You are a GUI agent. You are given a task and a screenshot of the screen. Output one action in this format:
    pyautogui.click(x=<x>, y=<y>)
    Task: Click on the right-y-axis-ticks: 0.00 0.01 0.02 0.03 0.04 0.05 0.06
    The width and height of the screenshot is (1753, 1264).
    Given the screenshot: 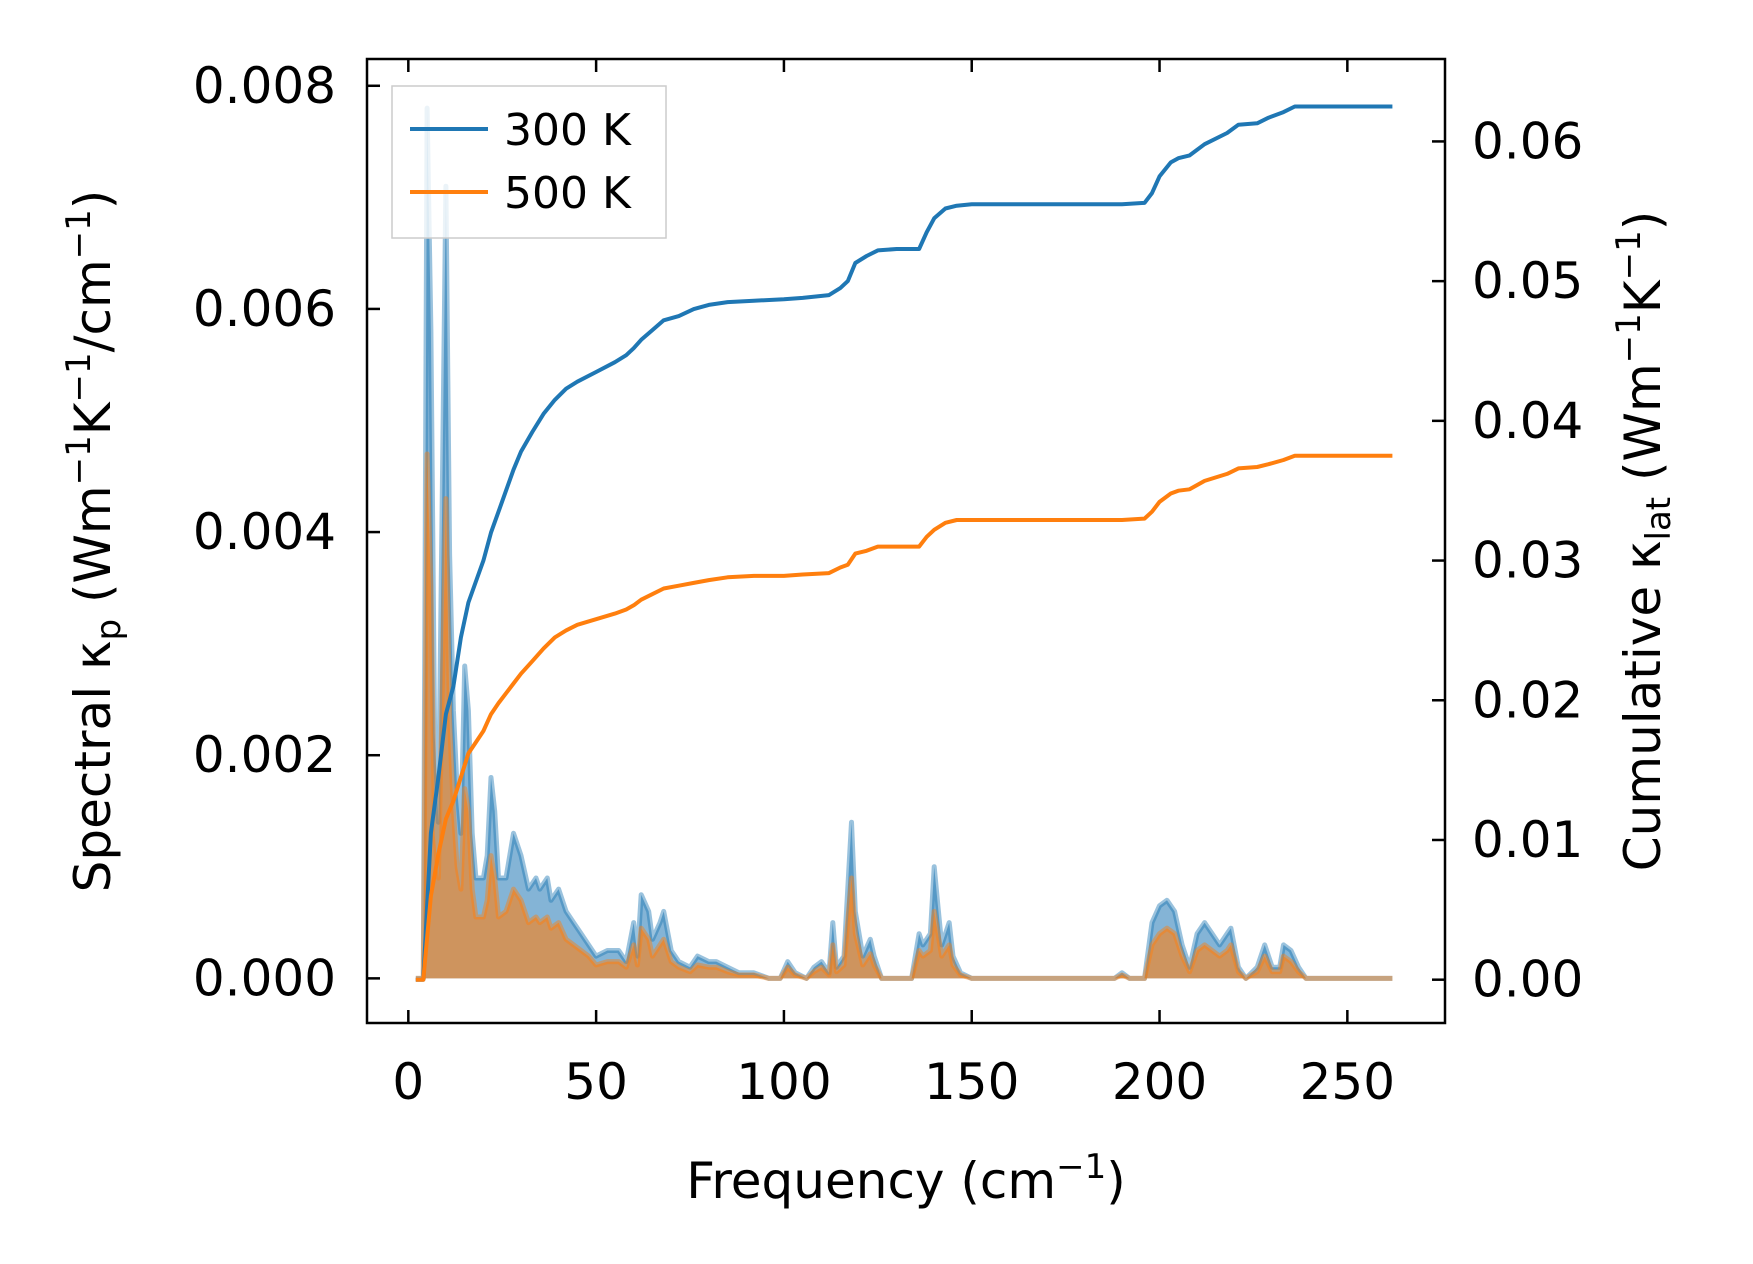 What is the action you would take?
    pyautogui.click(x=1507, y=560)
    